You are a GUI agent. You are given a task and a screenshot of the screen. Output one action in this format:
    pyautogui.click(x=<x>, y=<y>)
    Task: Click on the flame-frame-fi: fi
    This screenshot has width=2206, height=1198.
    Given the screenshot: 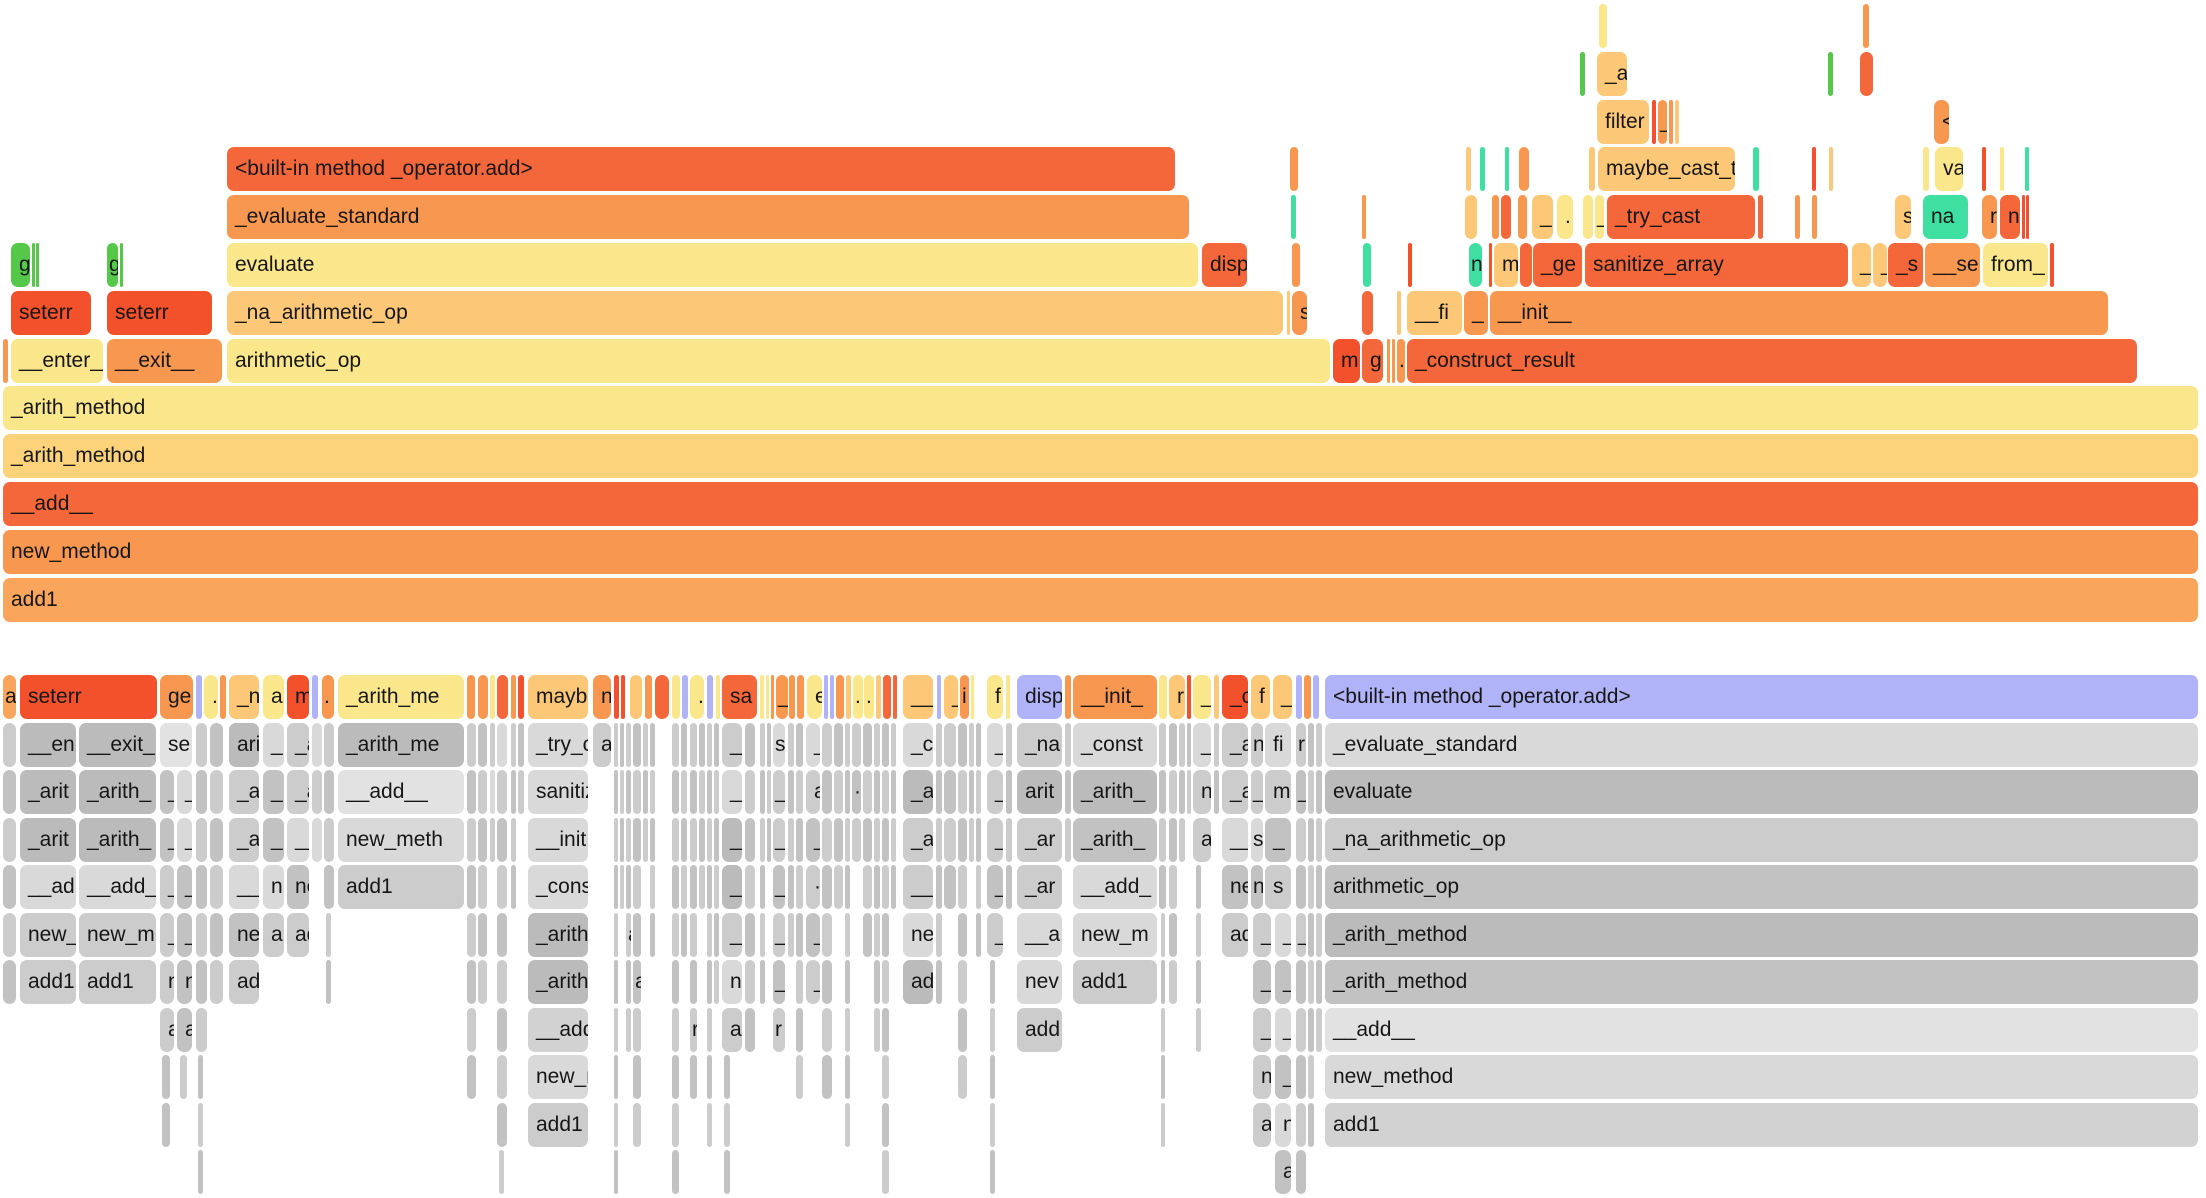 What is the action you would take?
    pyautogui.click(x=1278, y=744)
    